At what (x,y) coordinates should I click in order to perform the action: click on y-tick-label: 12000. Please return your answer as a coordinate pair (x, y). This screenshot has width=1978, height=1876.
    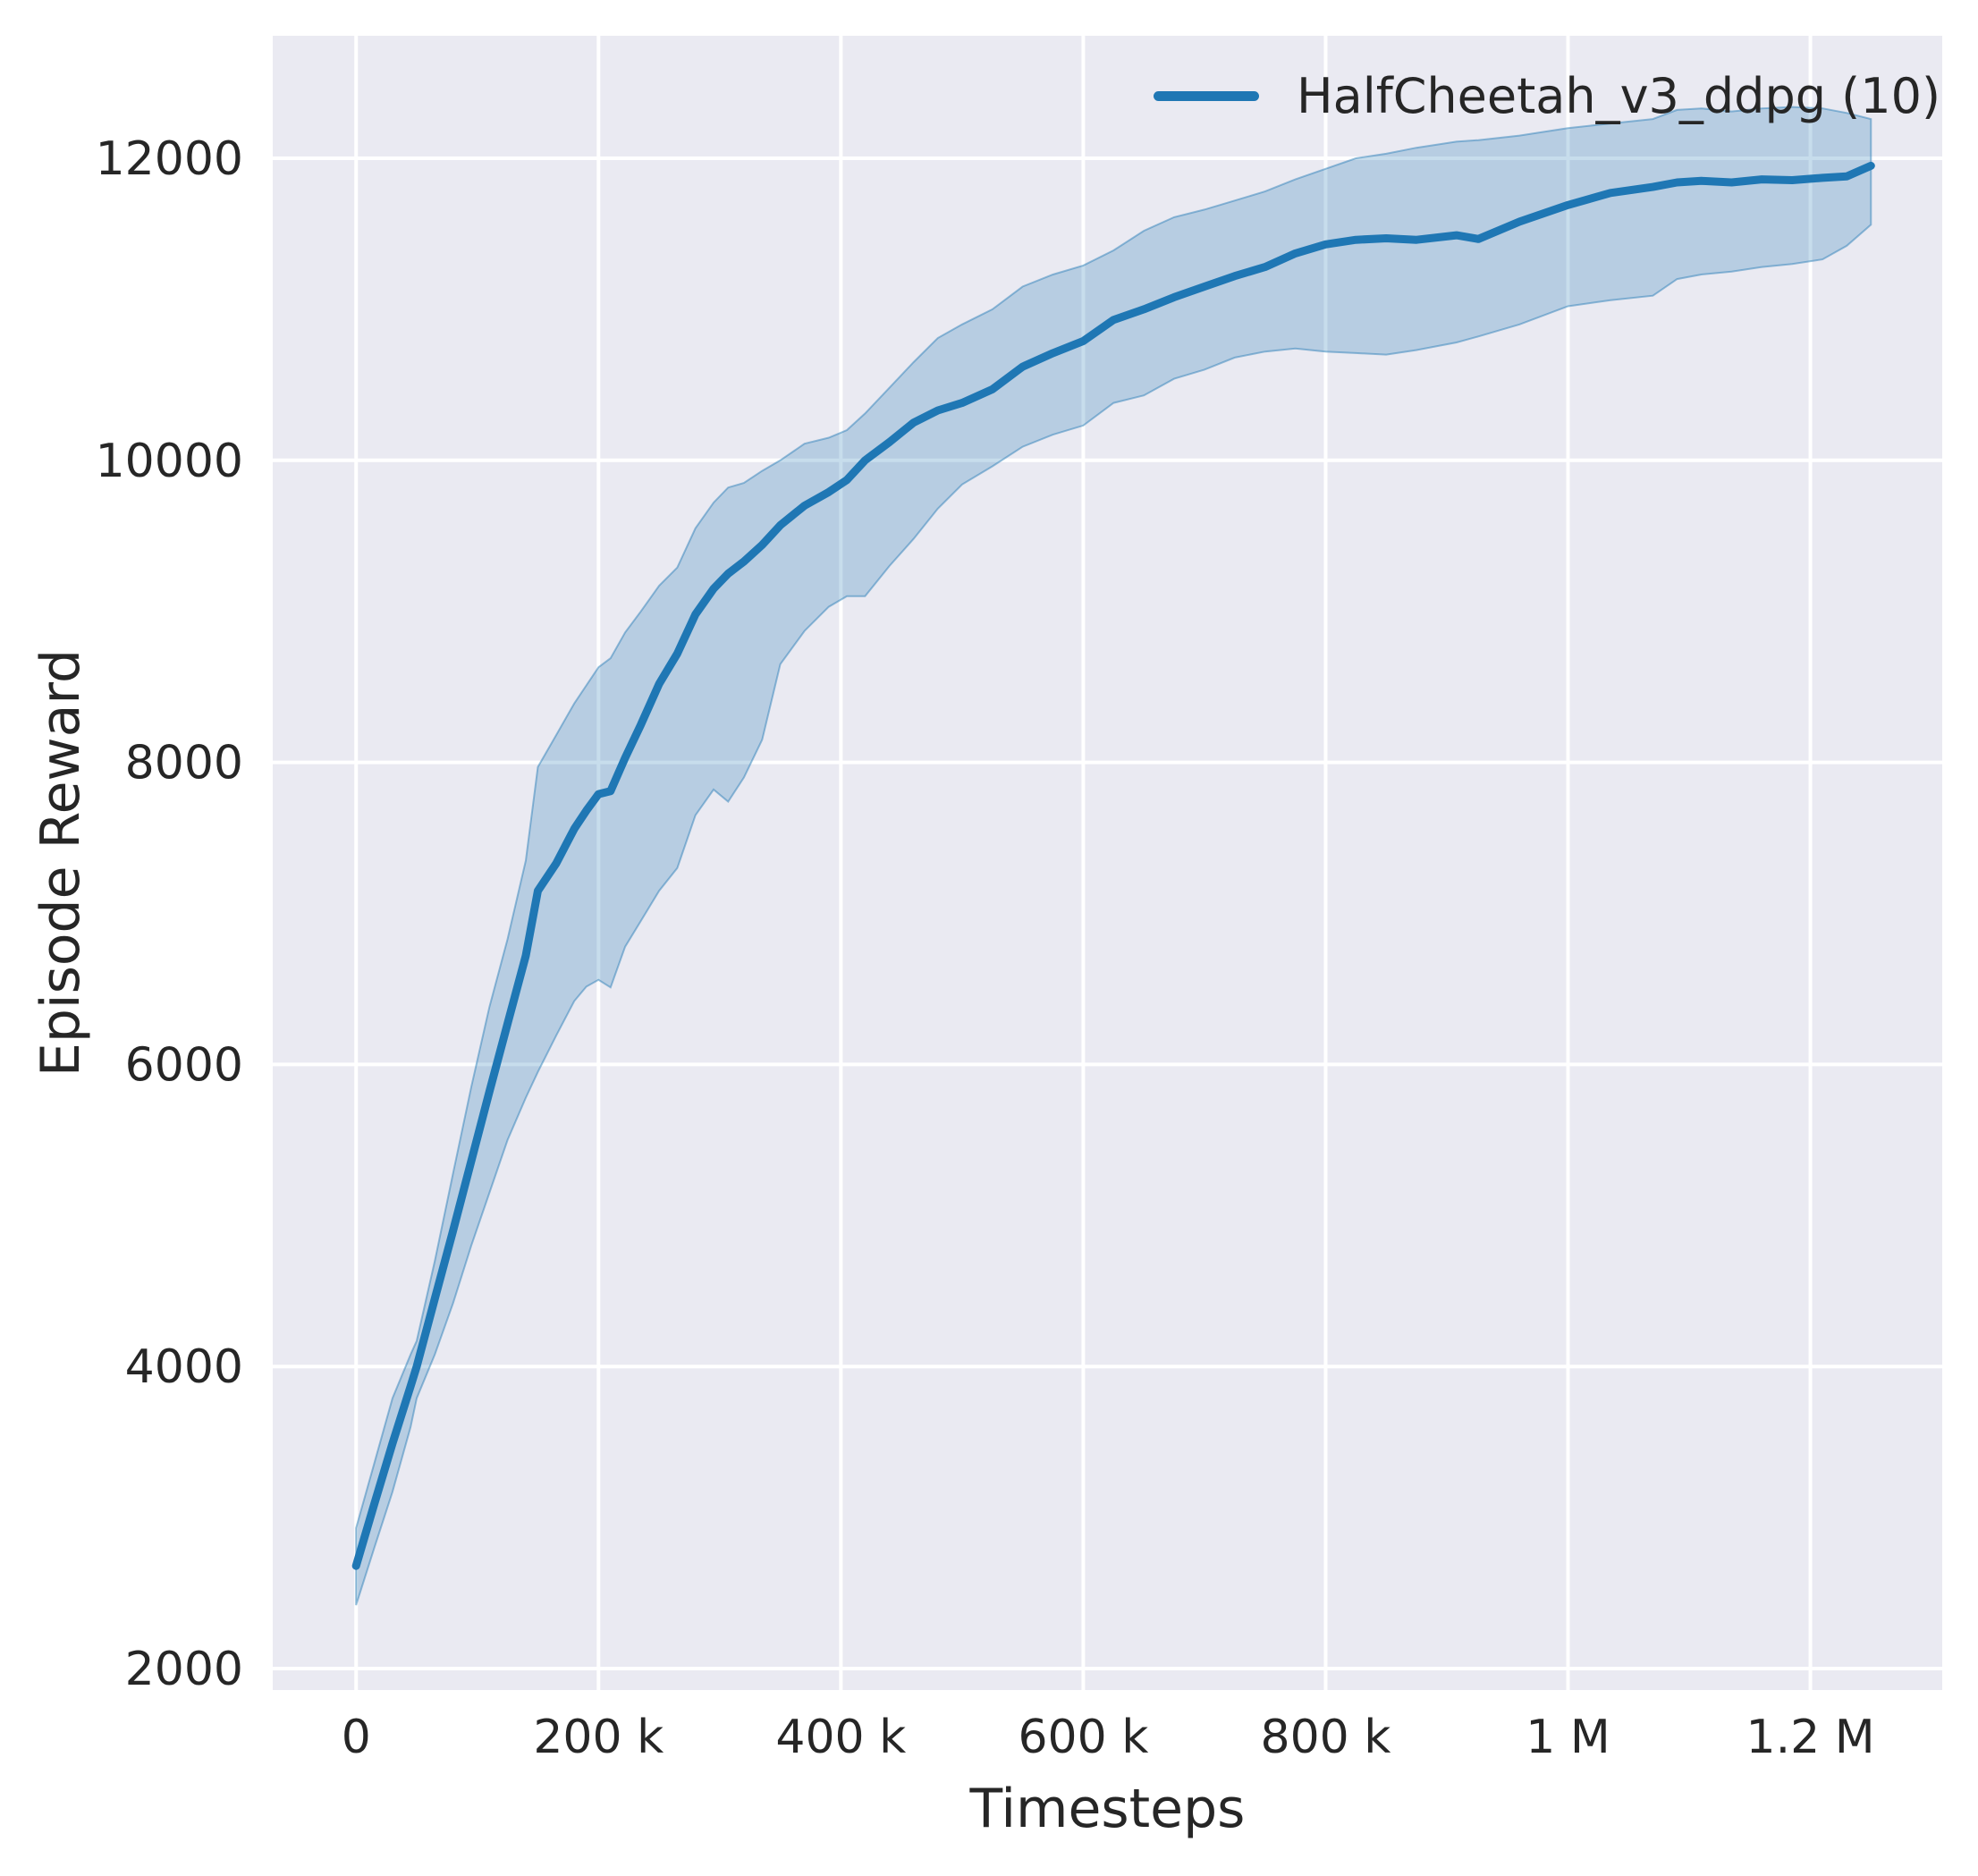
    Looking at the image, I should click on (169, 159).